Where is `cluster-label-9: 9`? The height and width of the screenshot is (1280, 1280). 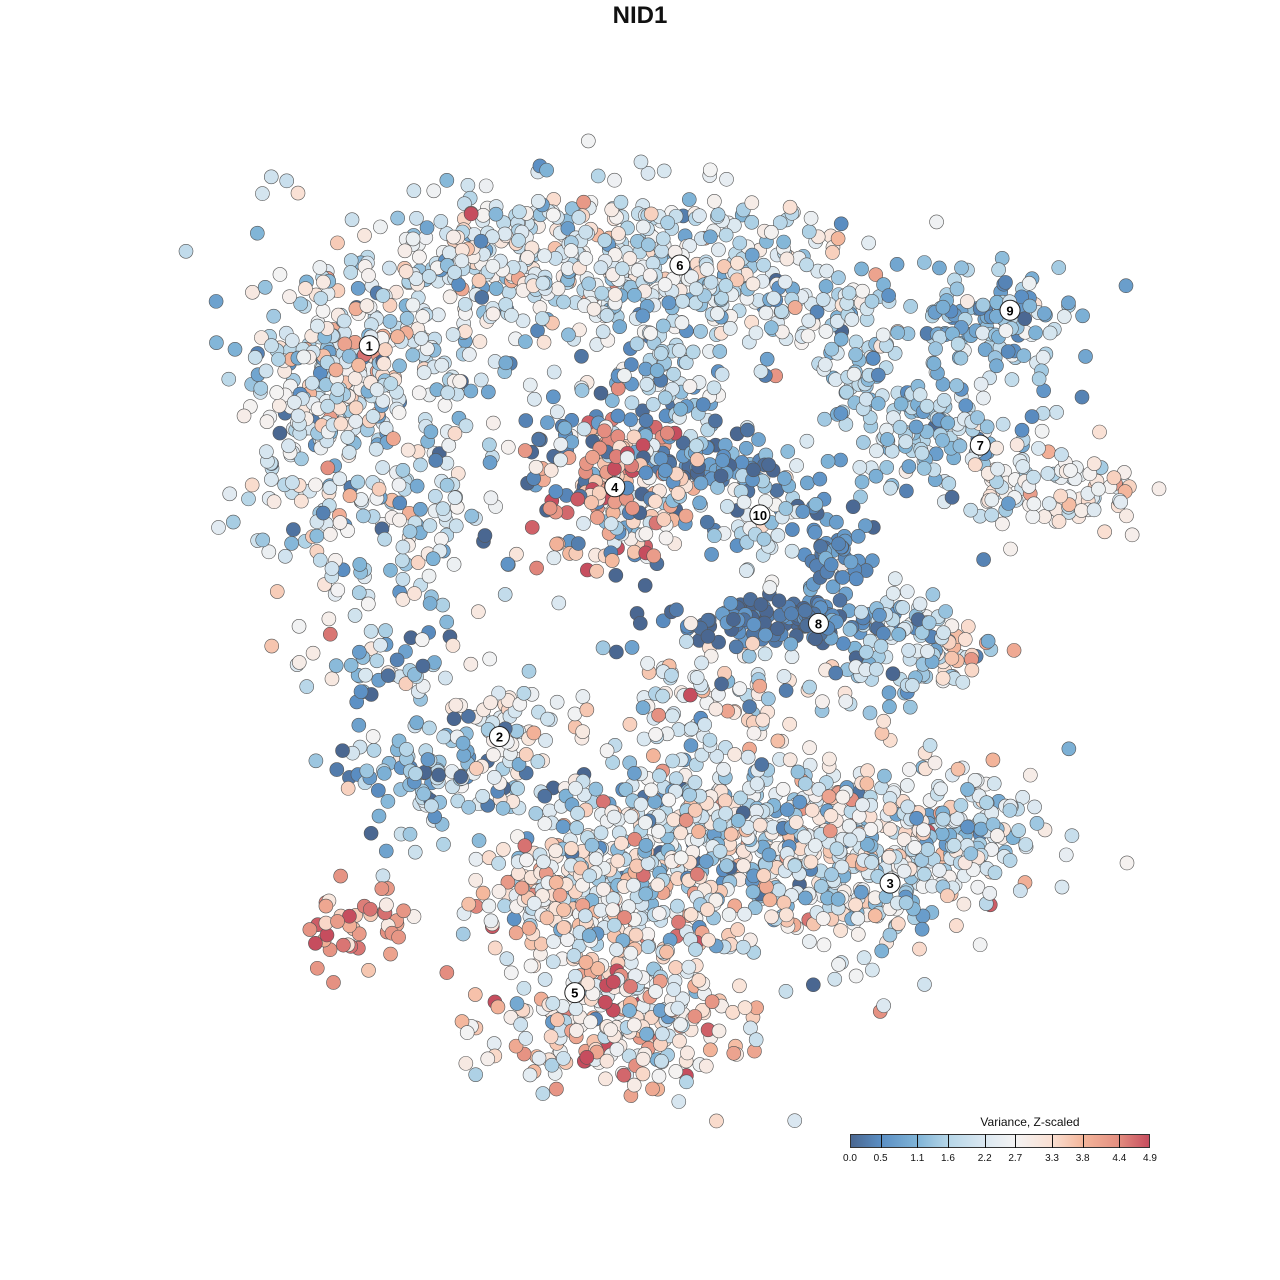 cluster-label-9: 9 is located at coordinates (1010, 310).